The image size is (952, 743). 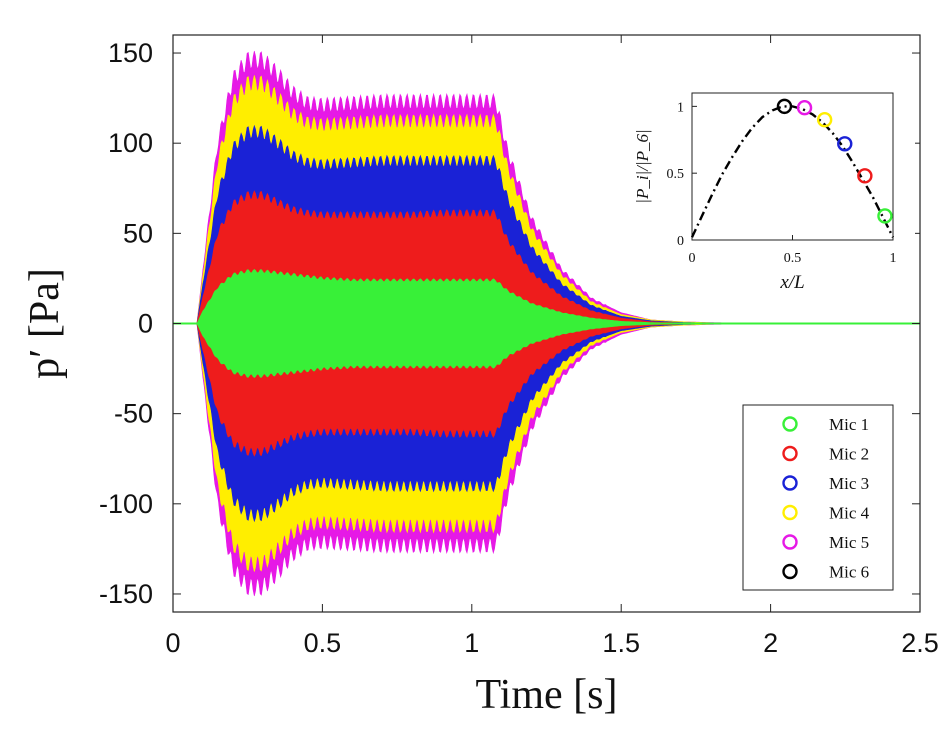 What do you see at coordinates (692, 258) in the screenshot?
I see `inset-x-tick-label: 0` at bounding box center [692, 258].